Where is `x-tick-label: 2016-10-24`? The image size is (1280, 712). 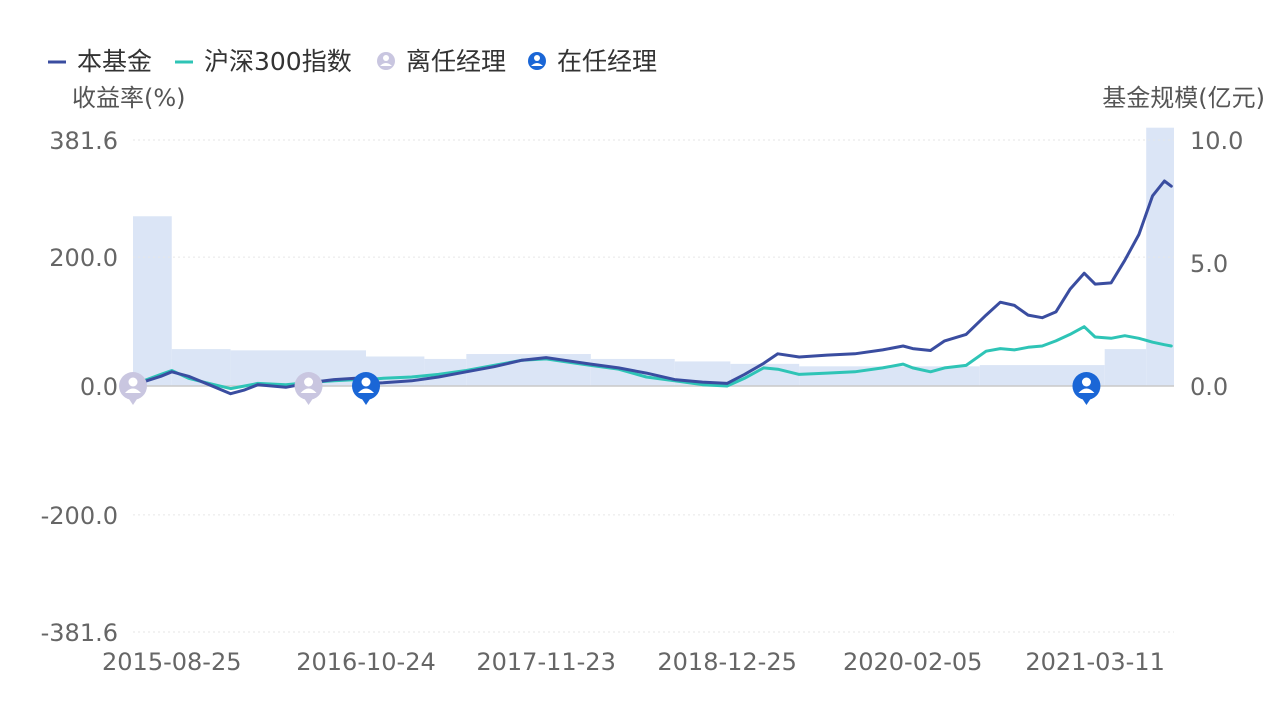 x-tick-label: 2016-10-24 is located at coordinates (365, 662).